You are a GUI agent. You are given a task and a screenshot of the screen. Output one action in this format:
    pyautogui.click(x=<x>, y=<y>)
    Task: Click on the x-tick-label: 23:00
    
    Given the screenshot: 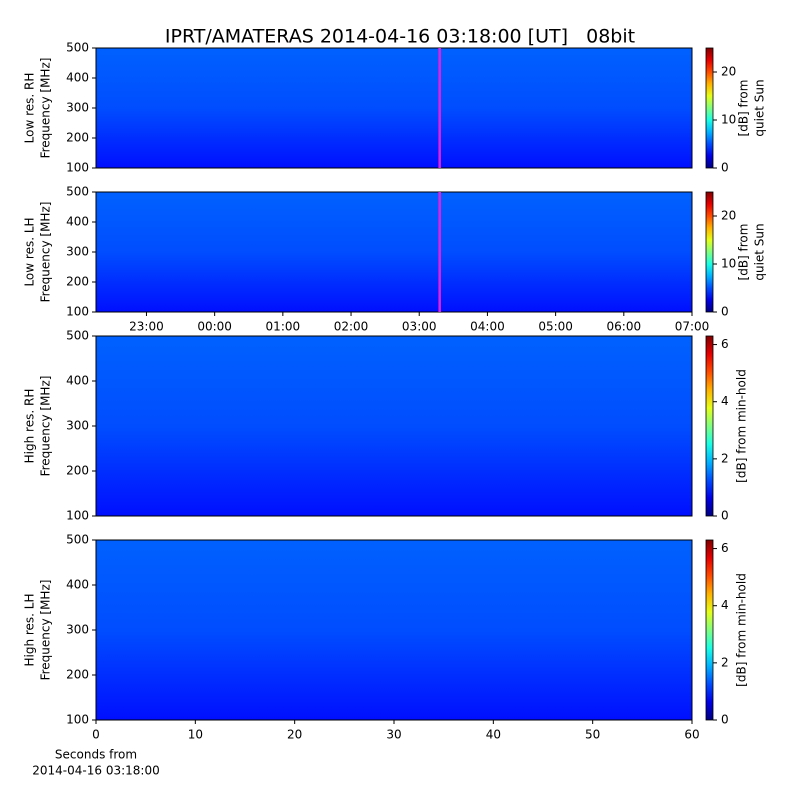 What is the action you would take?
    pyautogui.click(x=146, y=327)
    